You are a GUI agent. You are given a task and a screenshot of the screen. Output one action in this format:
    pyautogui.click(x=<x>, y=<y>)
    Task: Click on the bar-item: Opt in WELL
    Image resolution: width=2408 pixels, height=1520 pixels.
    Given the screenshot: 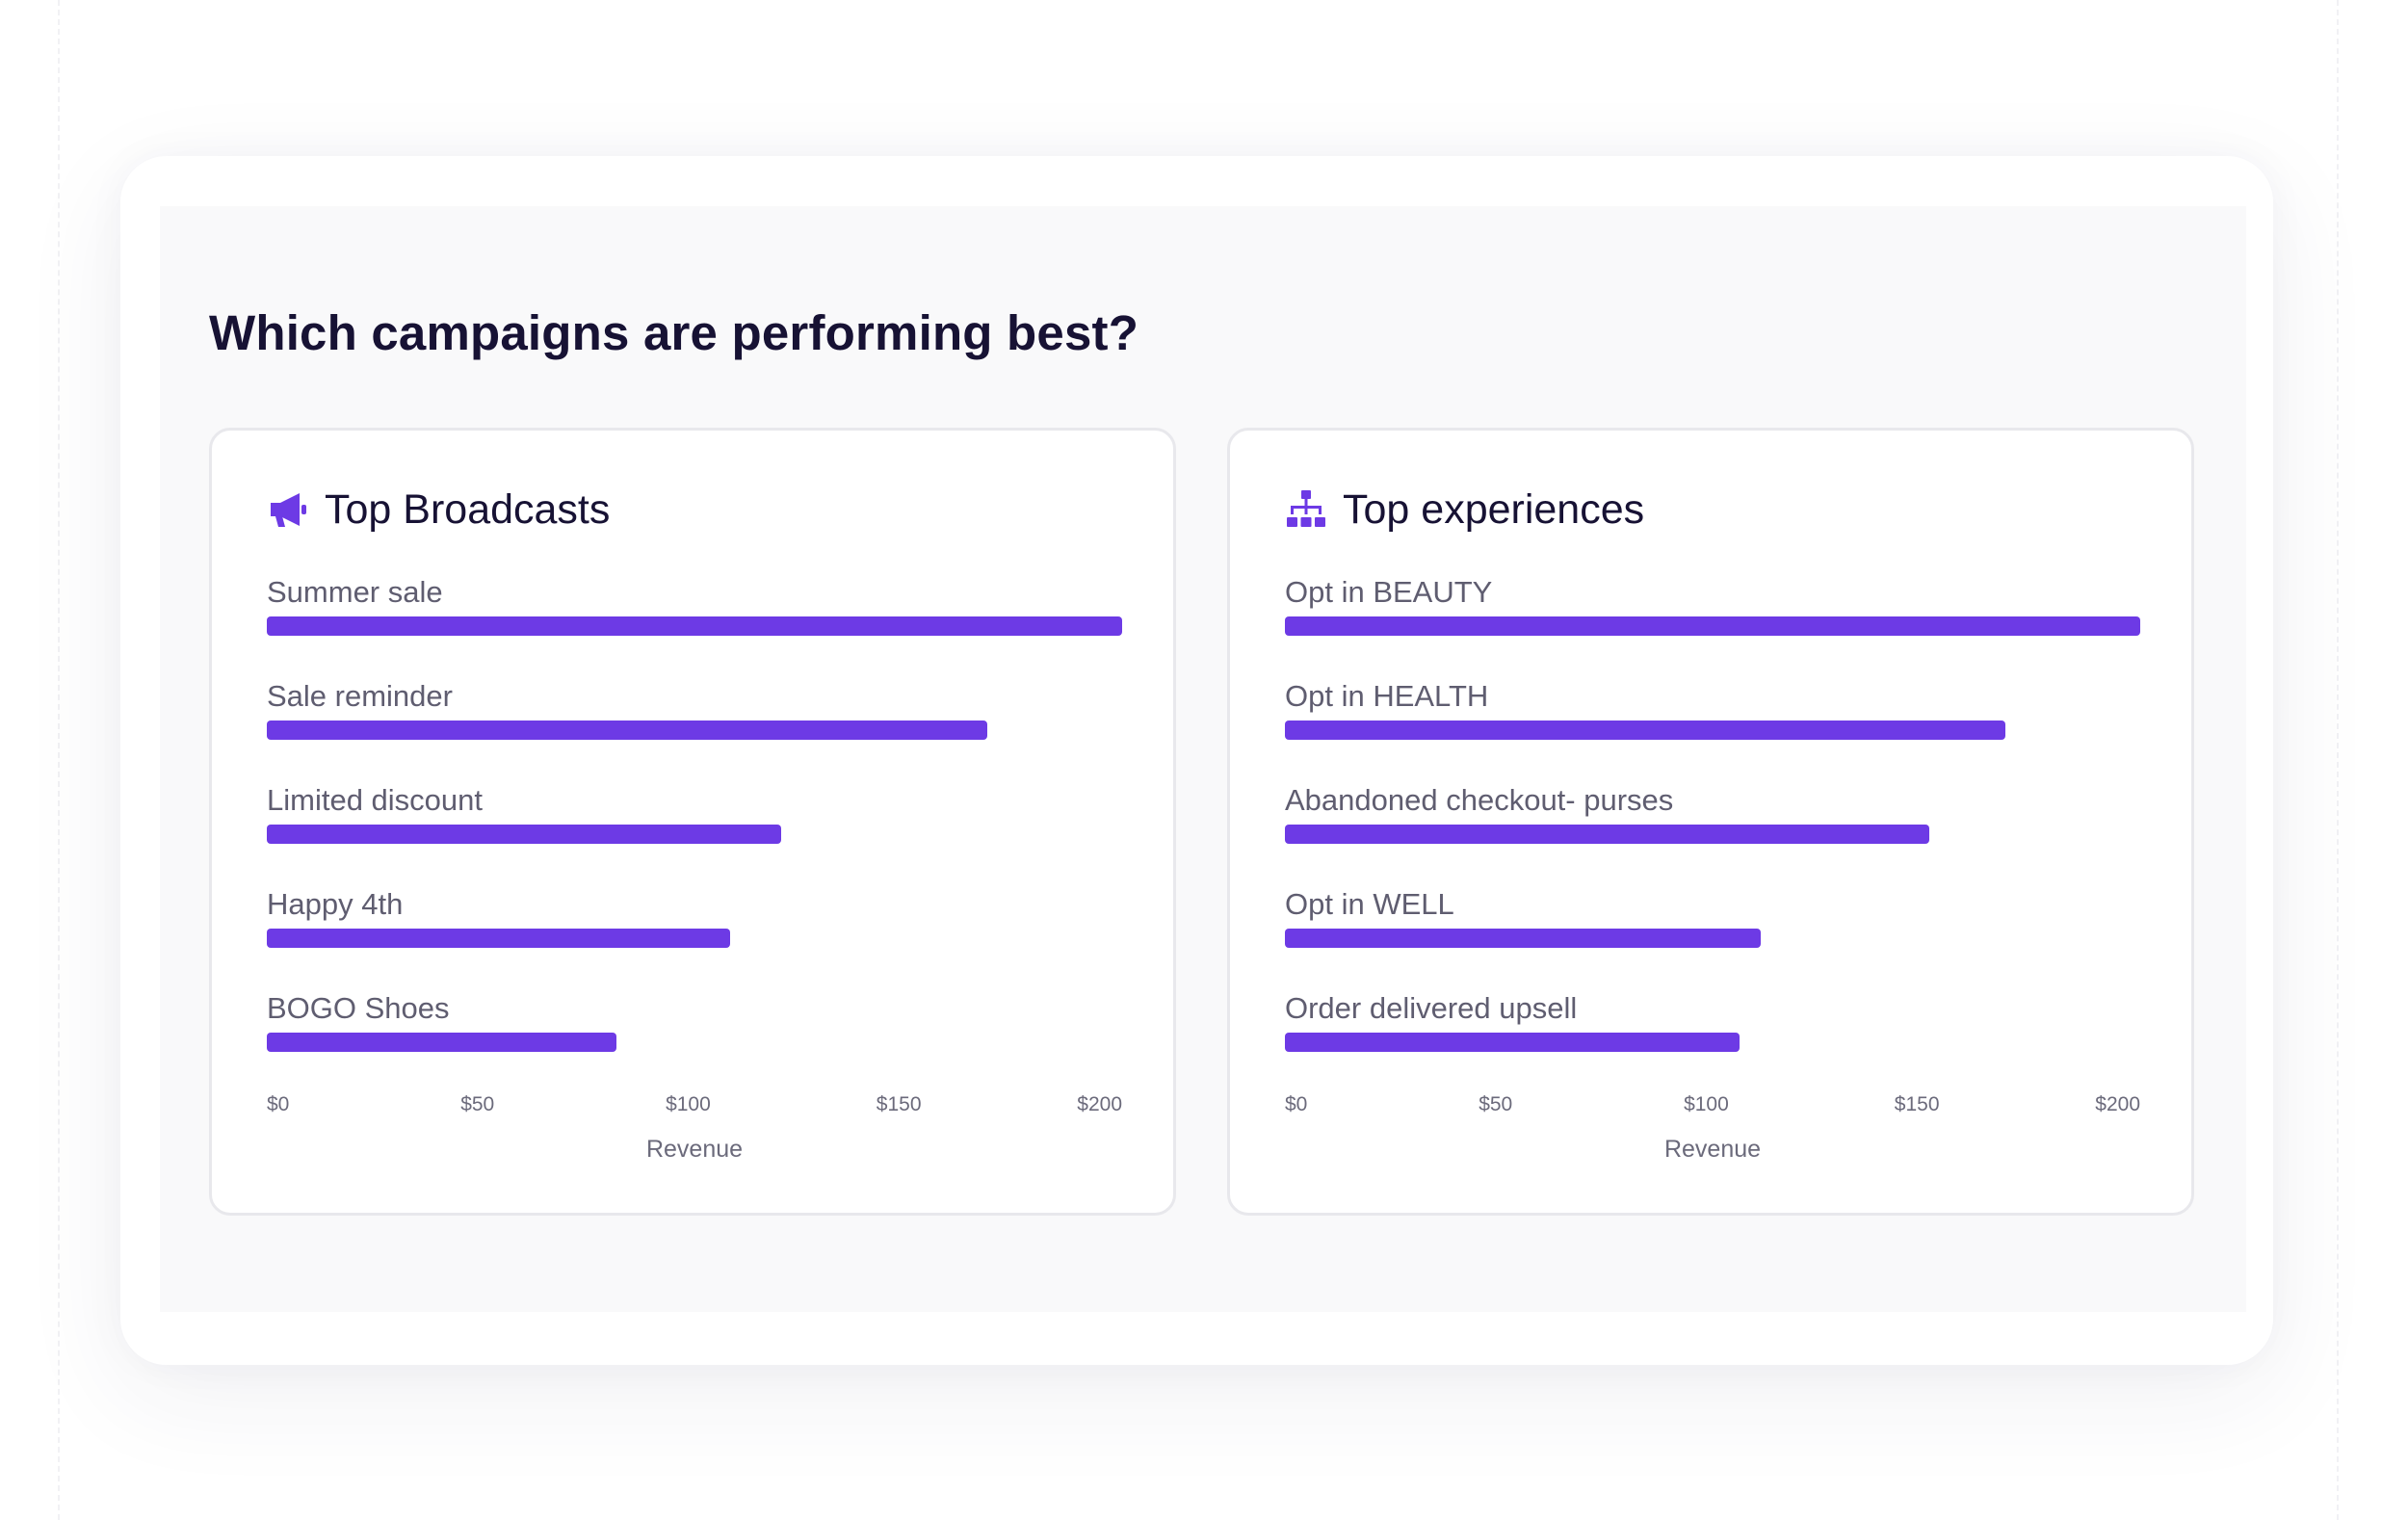 What is the action you would take?
    pyautogui.click(x=1712, y=937)
    